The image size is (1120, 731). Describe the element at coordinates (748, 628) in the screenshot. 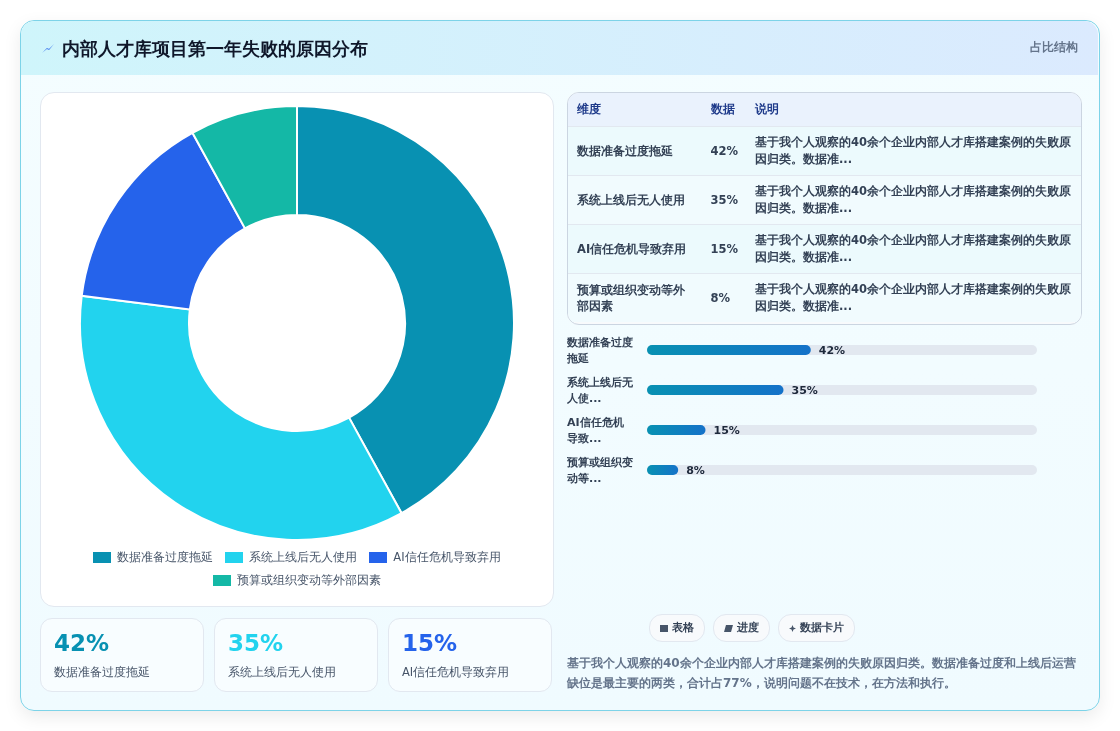

I see `text: 进度` at that location.